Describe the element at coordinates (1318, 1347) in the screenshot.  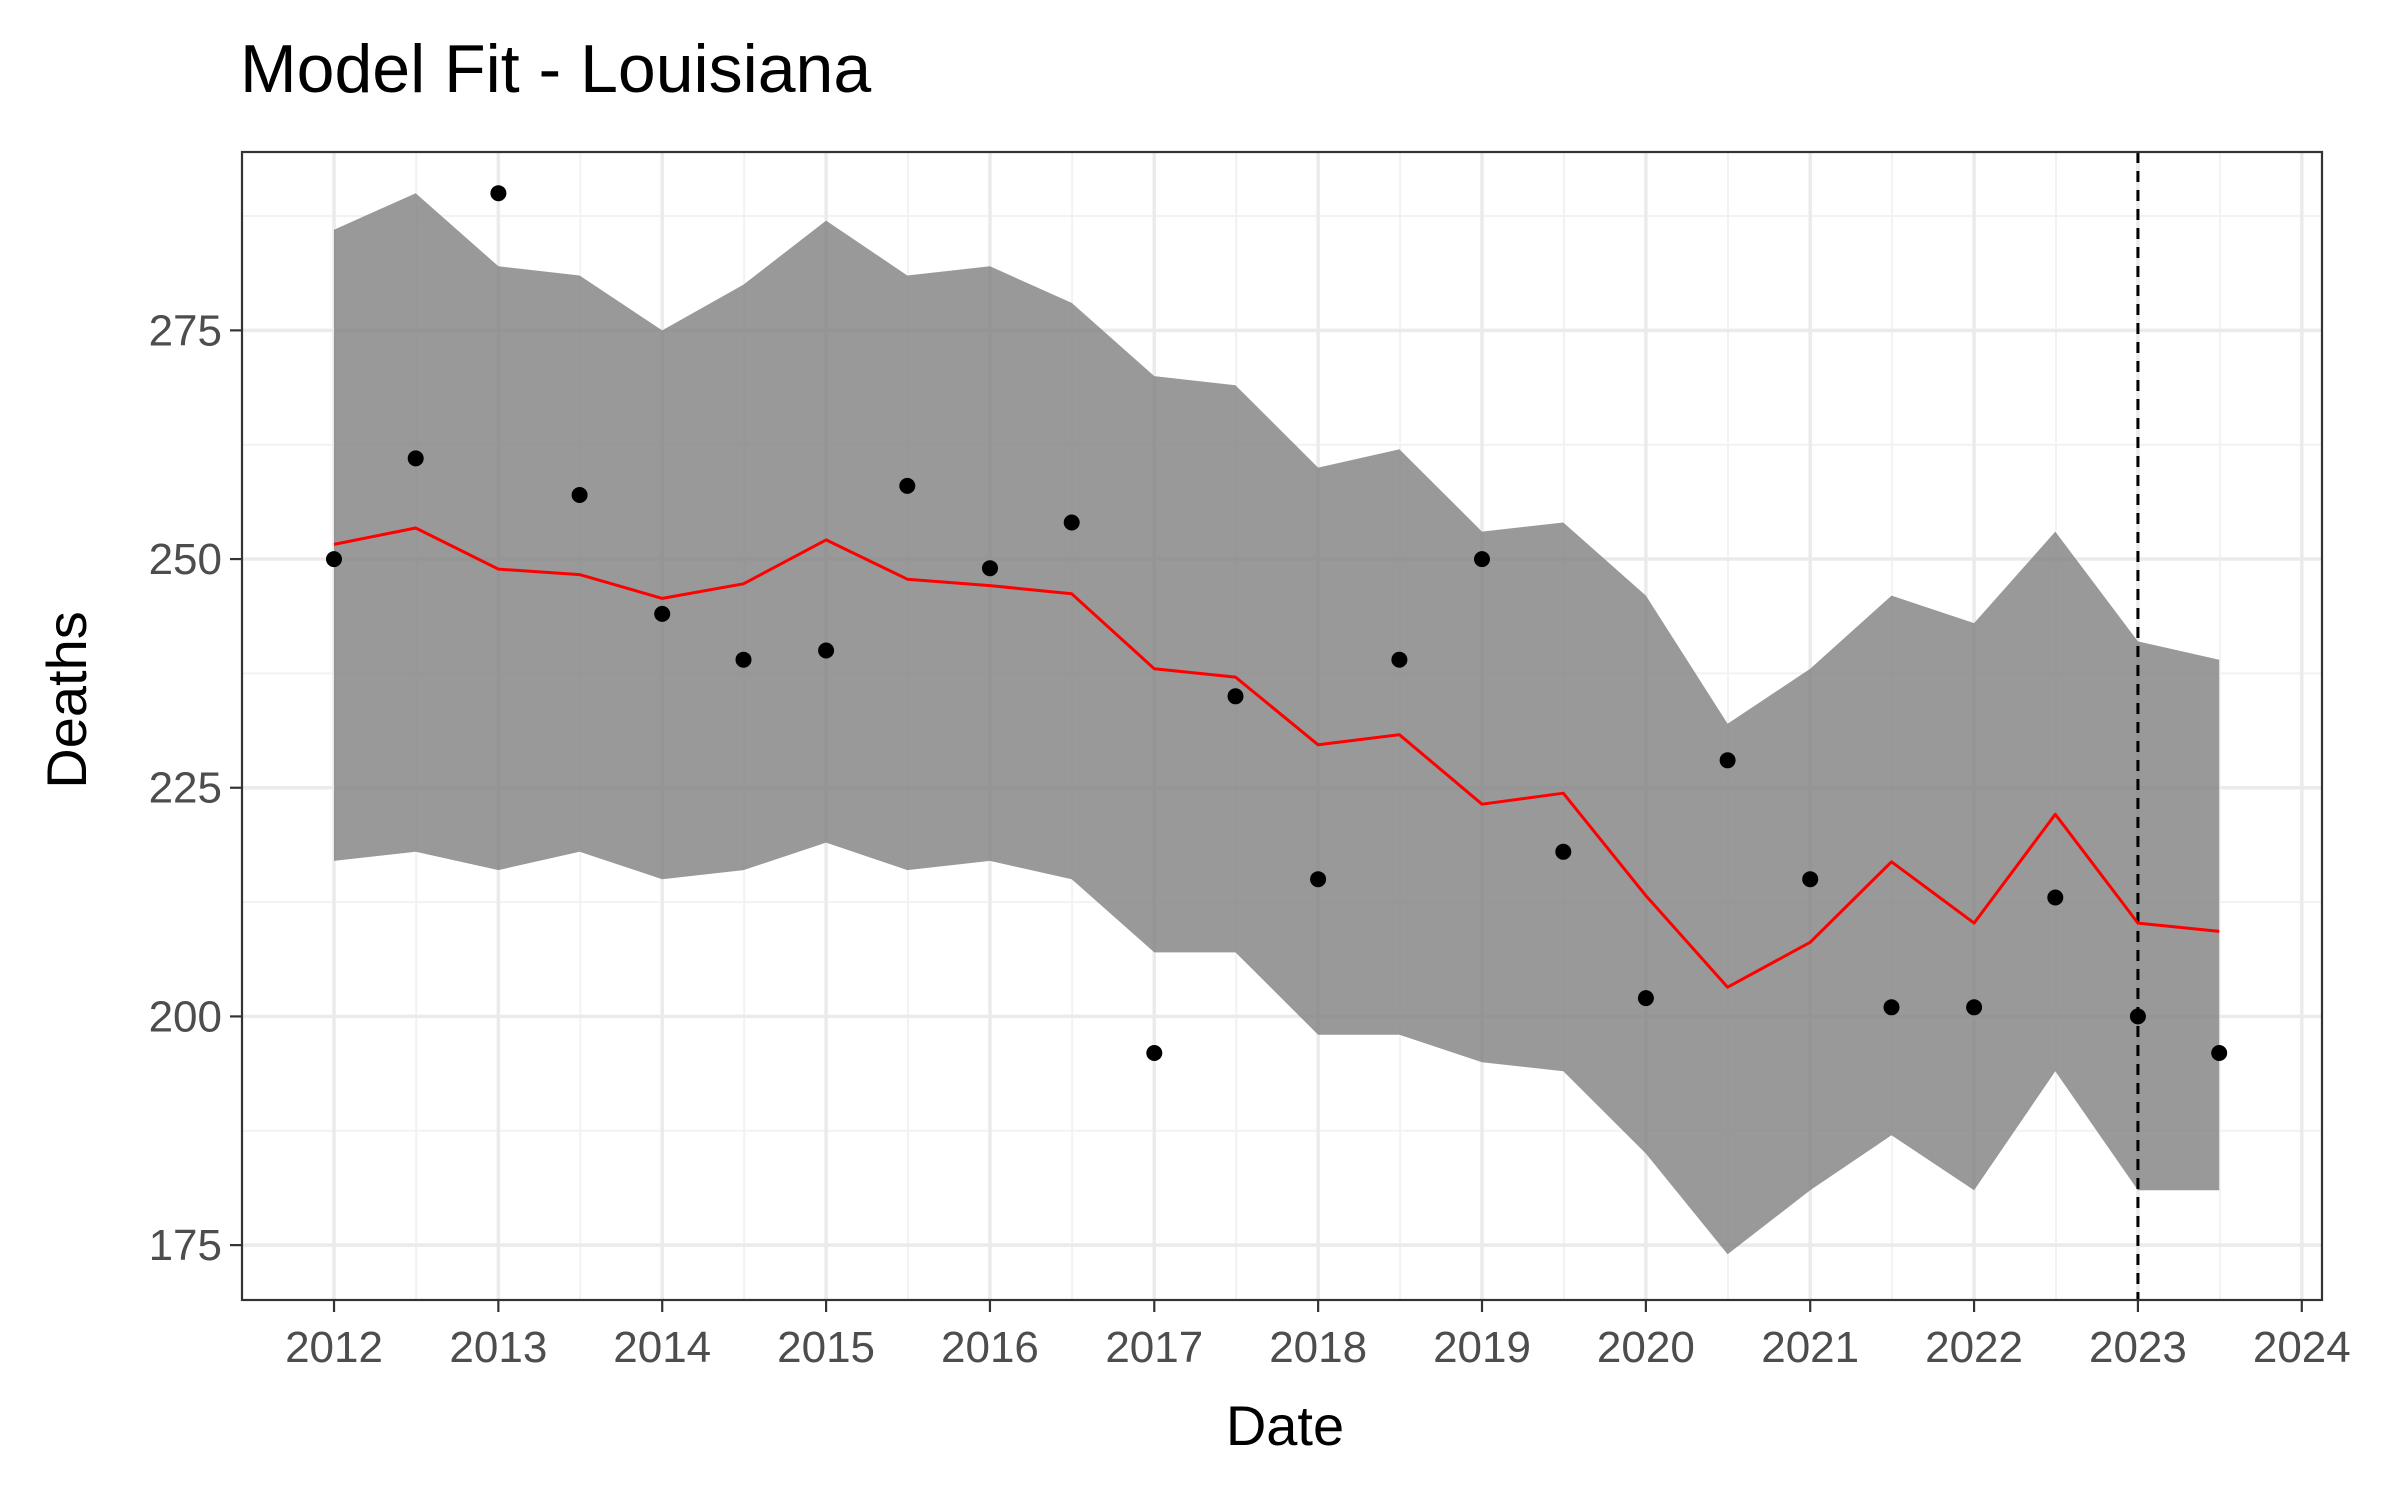
I see `x-tick-label: 2018` at that location.